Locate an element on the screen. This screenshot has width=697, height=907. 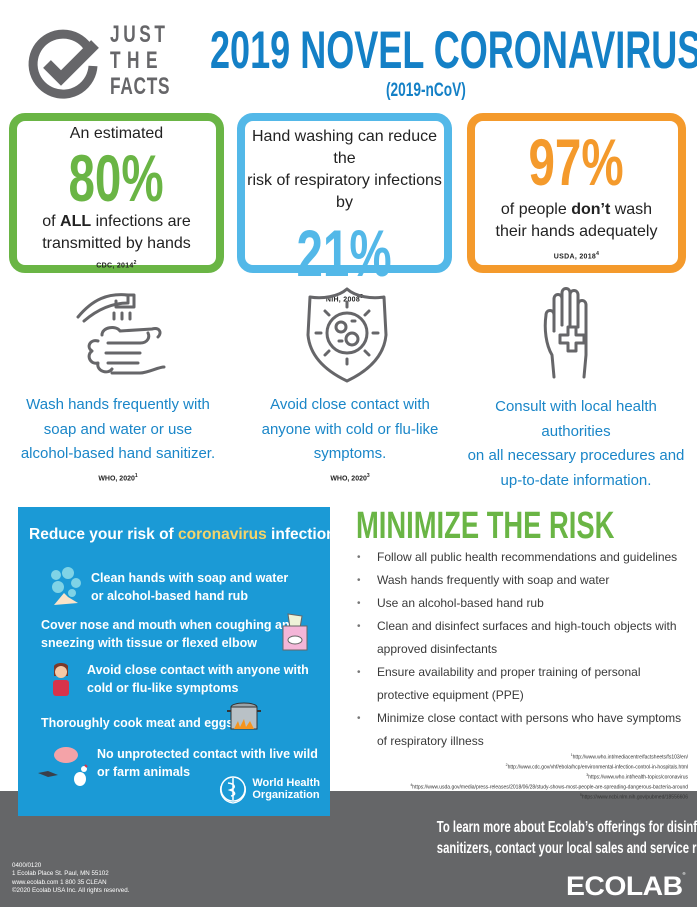
stat-value: 21% is located at coordinates (344, 253).